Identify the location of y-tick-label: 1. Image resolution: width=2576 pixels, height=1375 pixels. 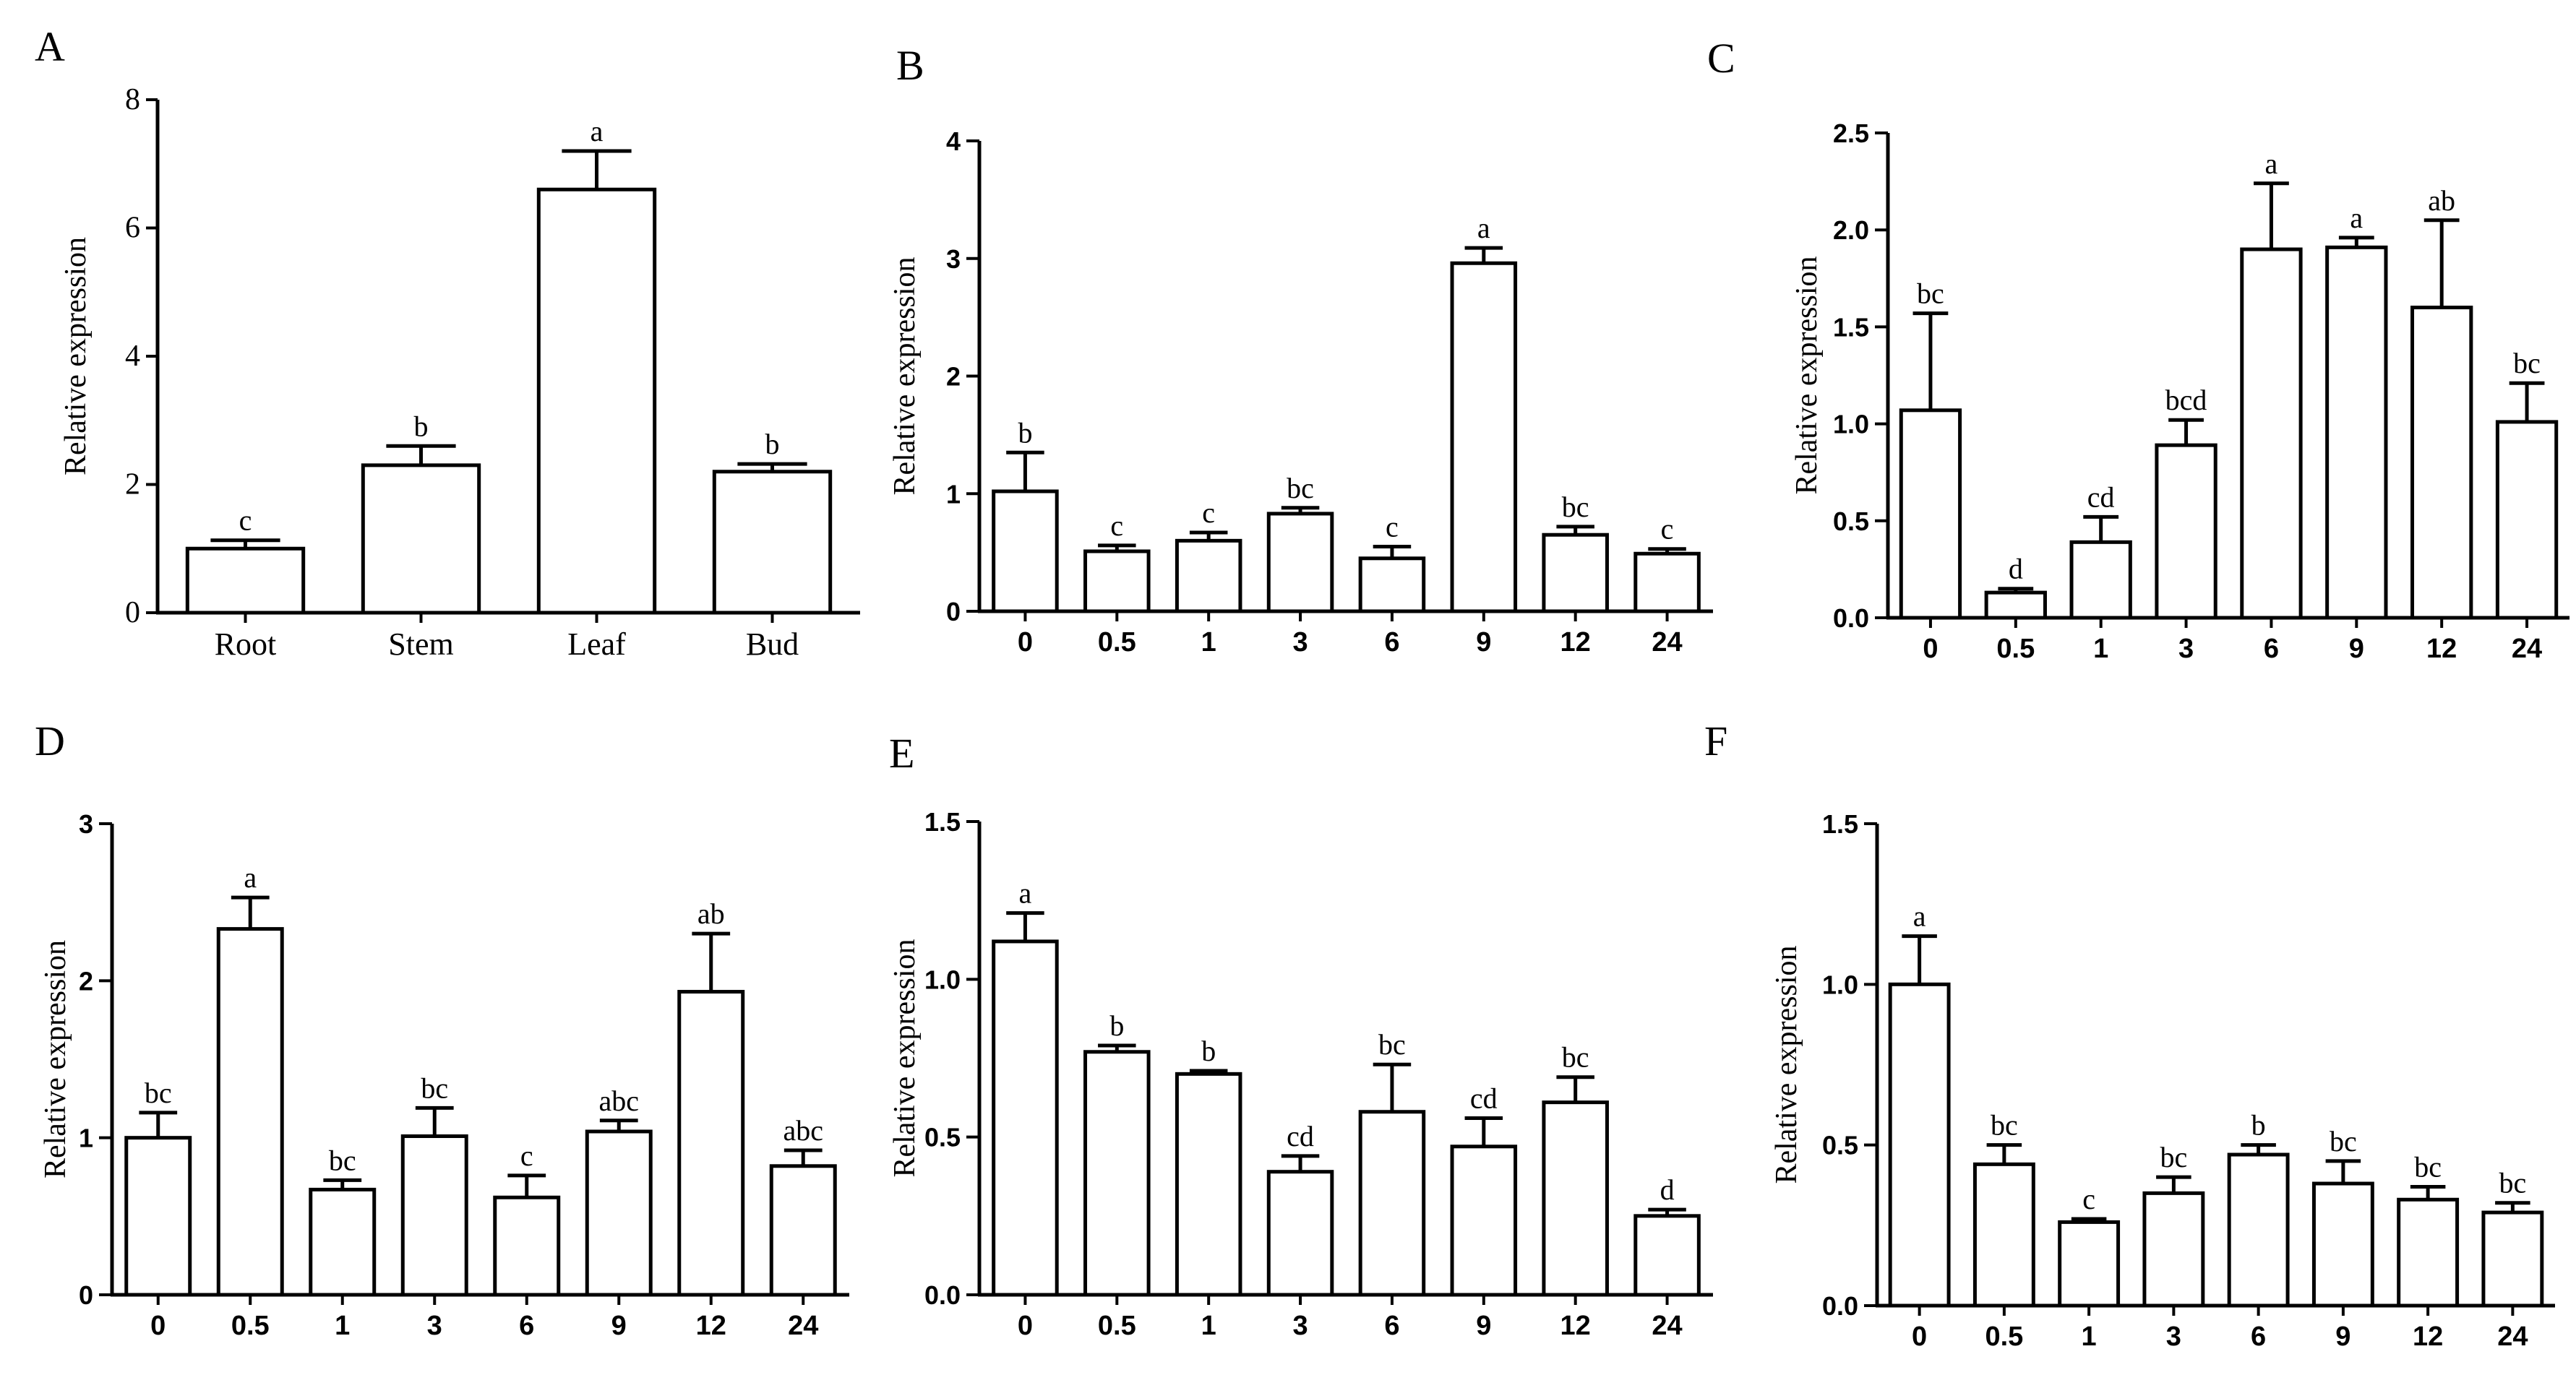
(954, 494).